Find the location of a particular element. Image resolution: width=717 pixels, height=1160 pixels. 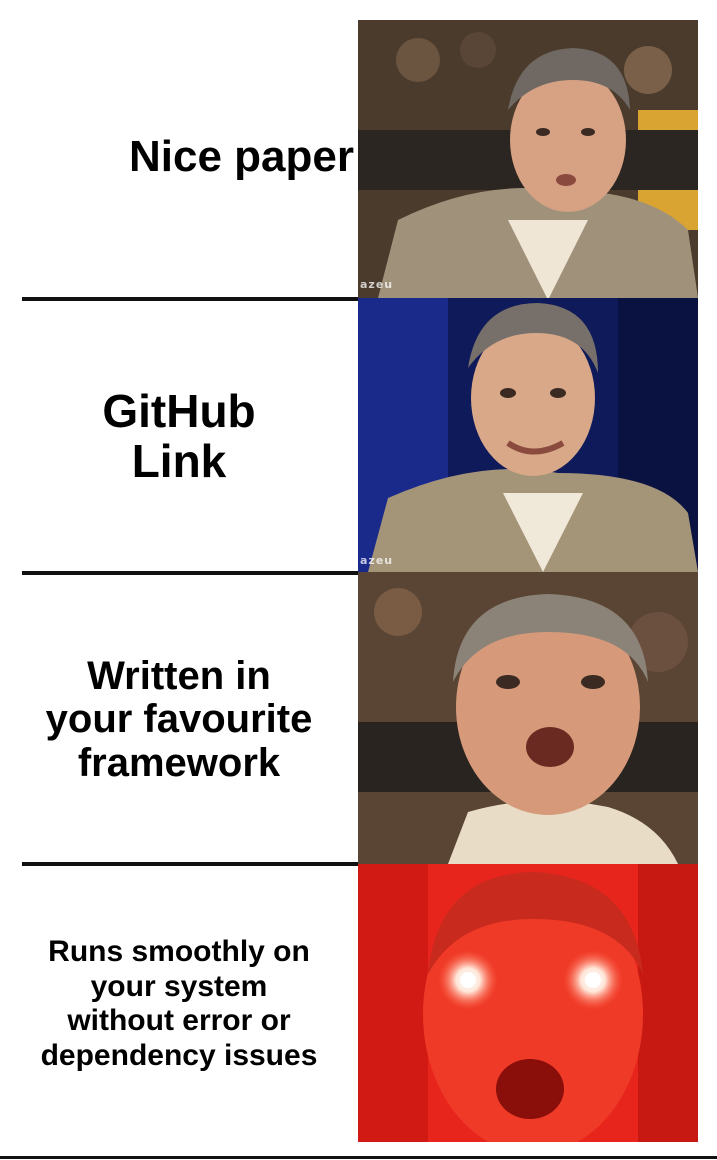

caption-4-line-1: Runs smoothly on is located at coordinates (179, 951).